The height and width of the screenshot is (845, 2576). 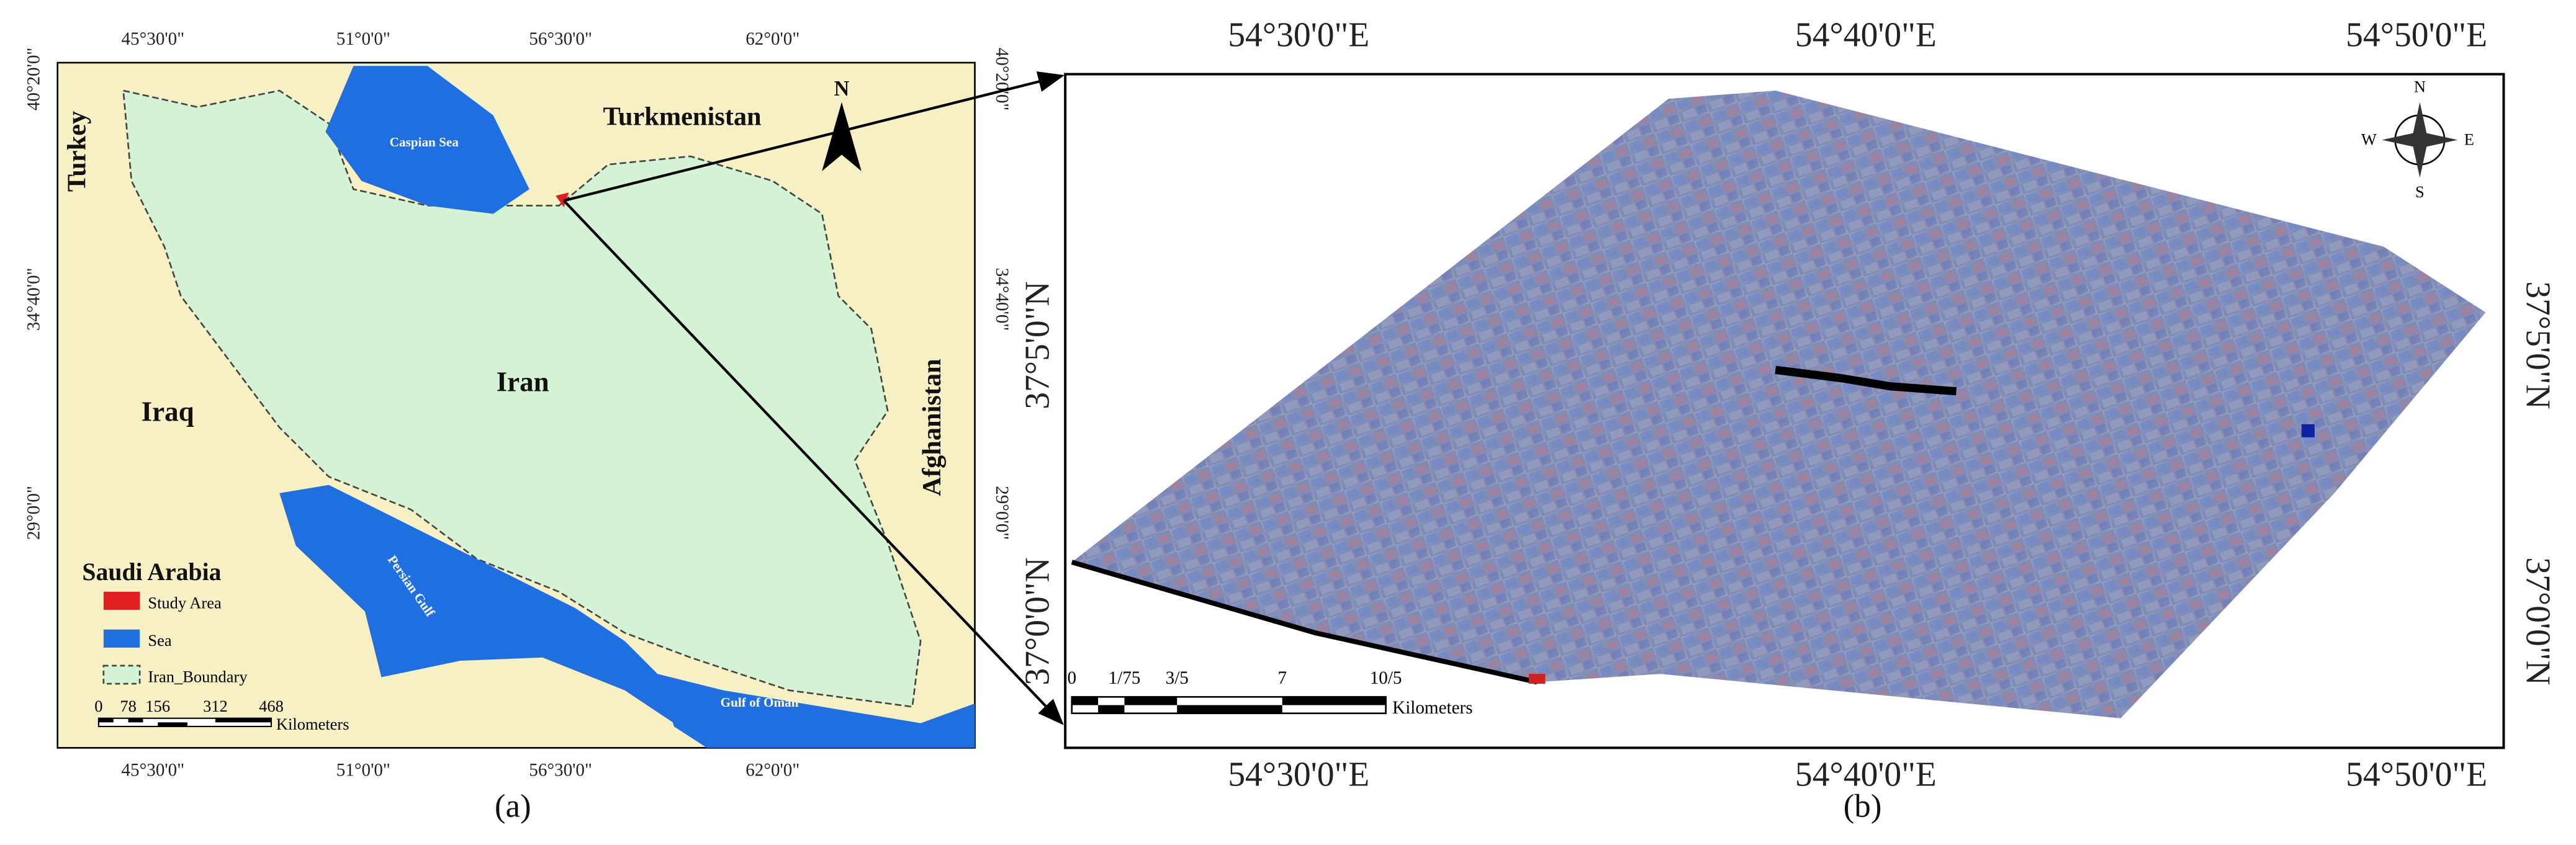 I want to click on scale-label: 1/75, so click(x=1125, y=678).